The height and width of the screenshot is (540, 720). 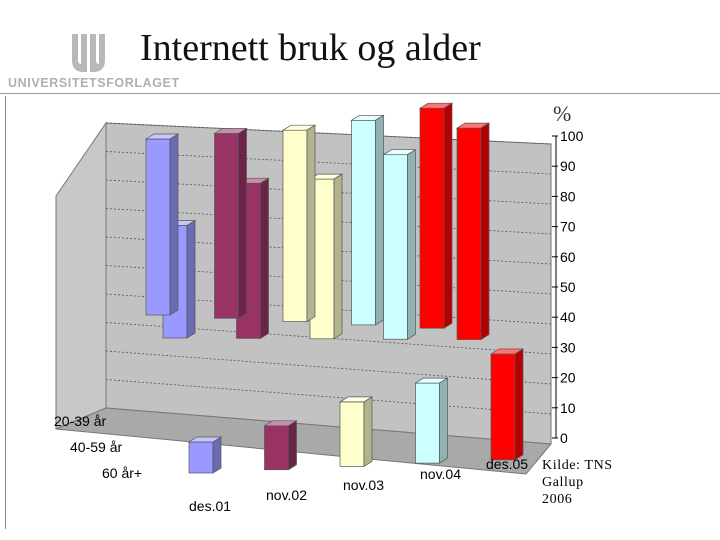 What do you see at coordinates (564, 438) in the screenshot?
I see `y-tick-label: 0` at bounding box center [564, 438].